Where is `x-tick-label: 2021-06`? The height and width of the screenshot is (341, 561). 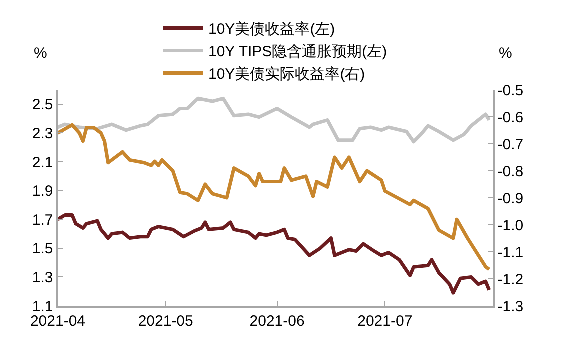 x-tick-label: 2021-06 is located at coordinates (277, 321).